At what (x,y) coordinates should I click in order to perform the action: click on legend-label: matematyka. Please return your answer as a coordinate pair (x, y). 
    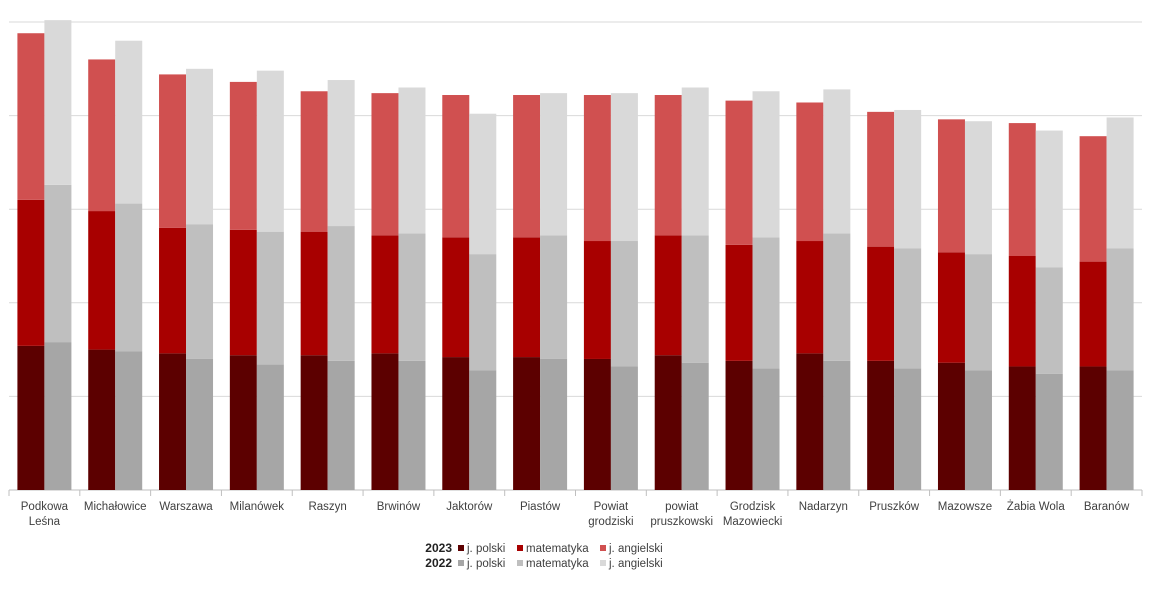
    Looking at the image, I should click on (557, 564).